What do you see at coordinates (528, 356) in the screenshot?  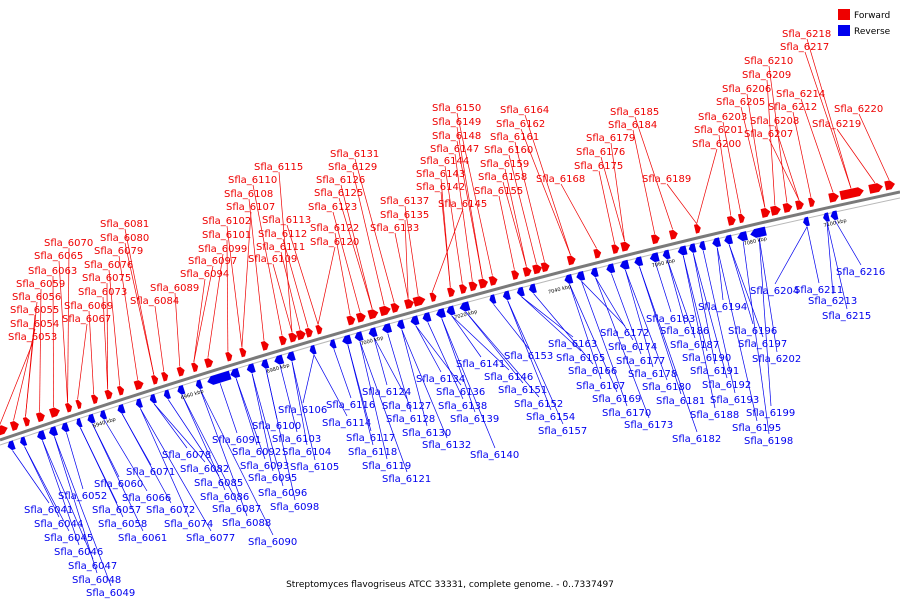 I see `reverse-gene-label: Sfla_6153` at bounding box center [528, 356].